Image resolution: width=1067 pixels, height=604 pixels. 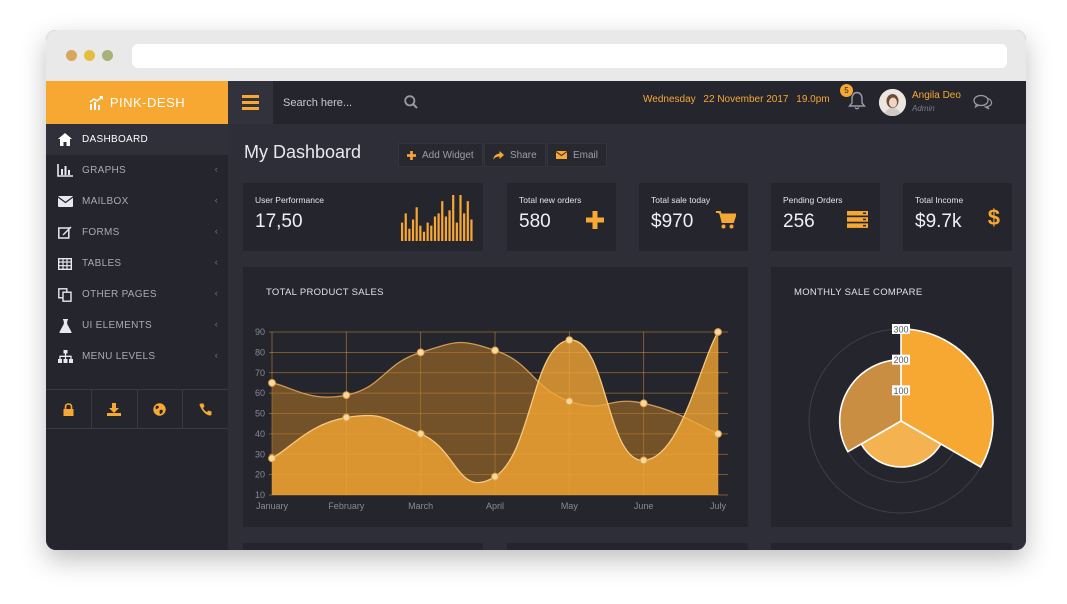 What do you see at coordinates (726, 222) in the screenshot?
I see `cart-icon` at bounding box center [726, 222].